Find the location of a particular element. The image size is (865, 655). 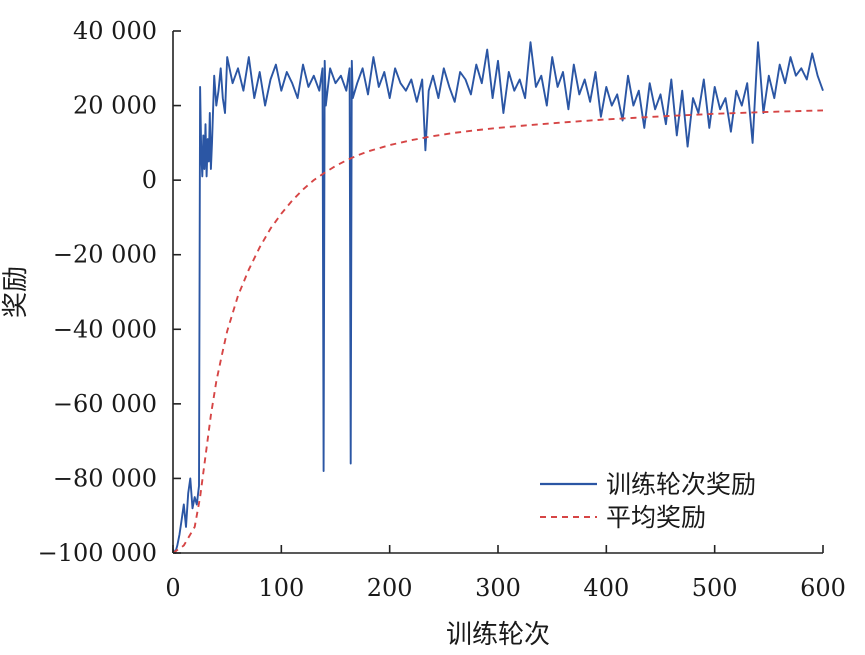

x-ticks: 0 100 200 300 400 500 600 is located at coordinates (505, 573).